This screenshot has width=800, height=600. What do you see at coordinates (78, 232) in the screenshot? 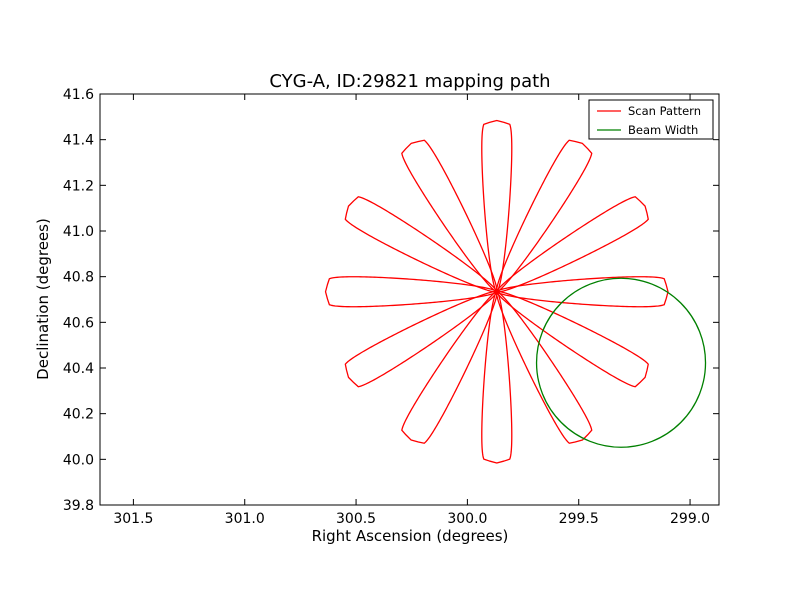
I see `y-tick-label: 41.0` at bounding box center [78, 232].